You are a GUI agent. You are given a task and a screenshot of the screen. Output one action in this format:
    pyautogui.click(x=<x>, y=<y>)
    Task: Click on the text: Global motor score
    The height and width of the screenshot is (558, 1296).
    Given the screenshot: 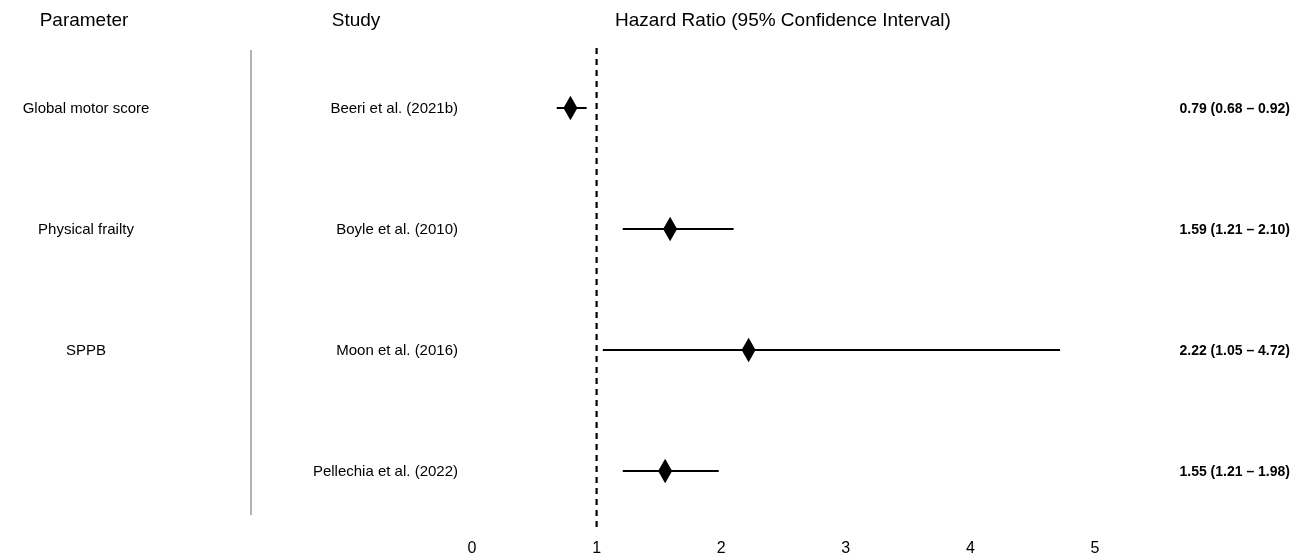 What is the action you would take?
    pyautogui.click(x=86, y=107)
    